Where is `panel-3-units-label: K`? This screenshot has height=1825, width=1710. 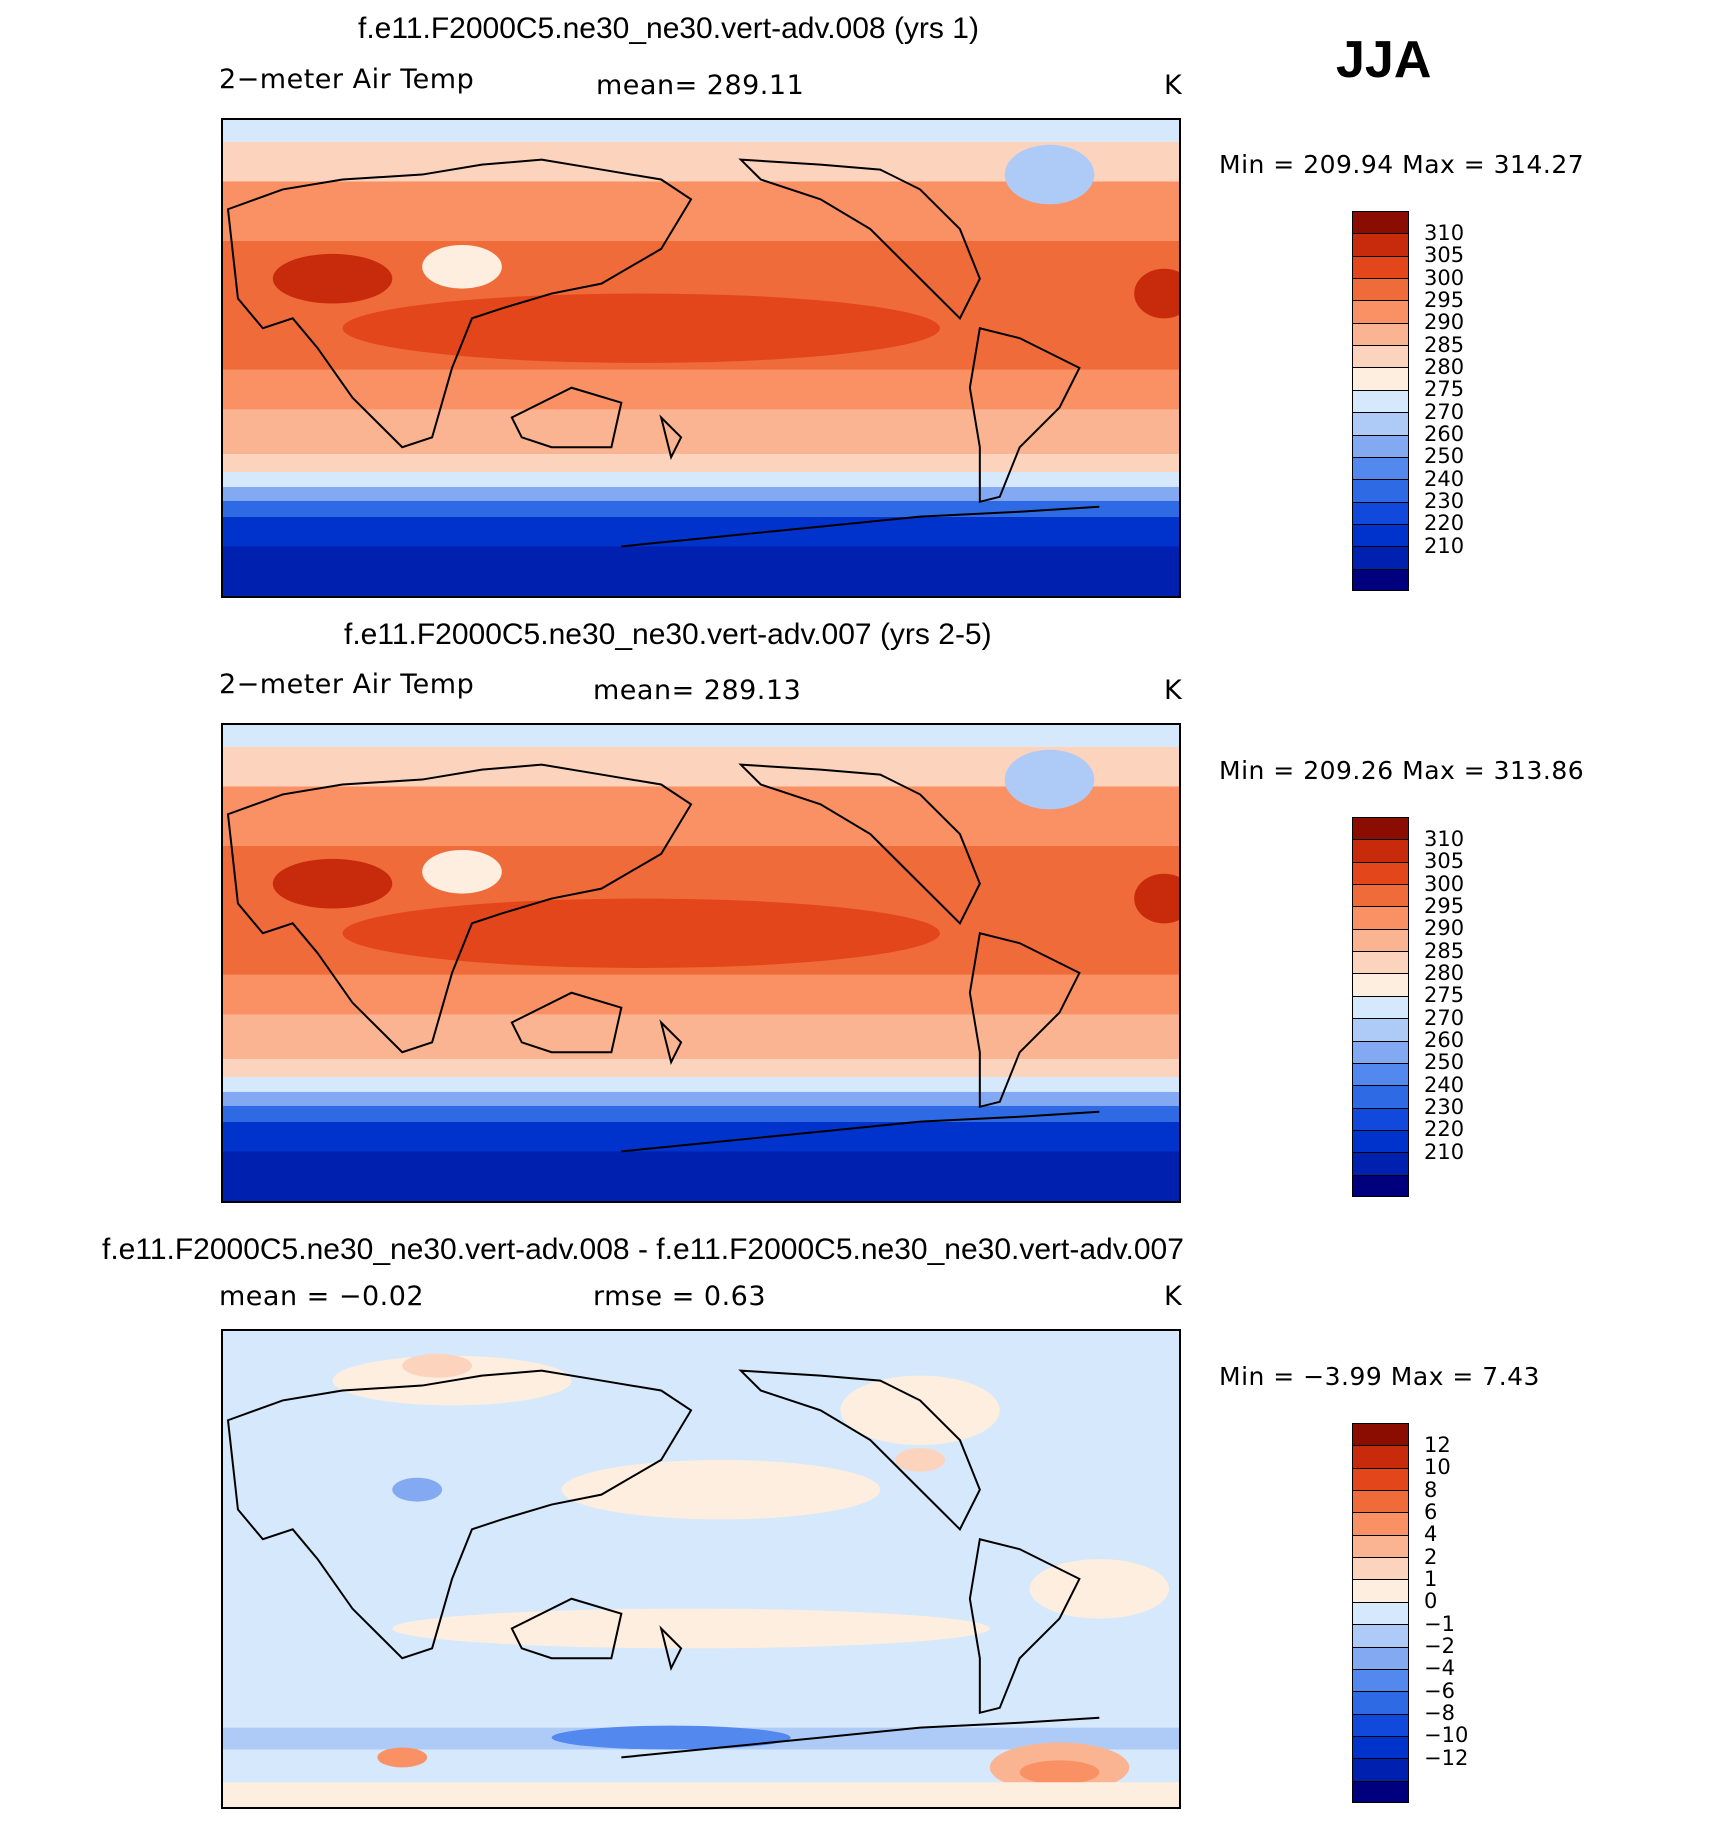
panel-3-units-label: K is located at coordinates (1173, 1296).